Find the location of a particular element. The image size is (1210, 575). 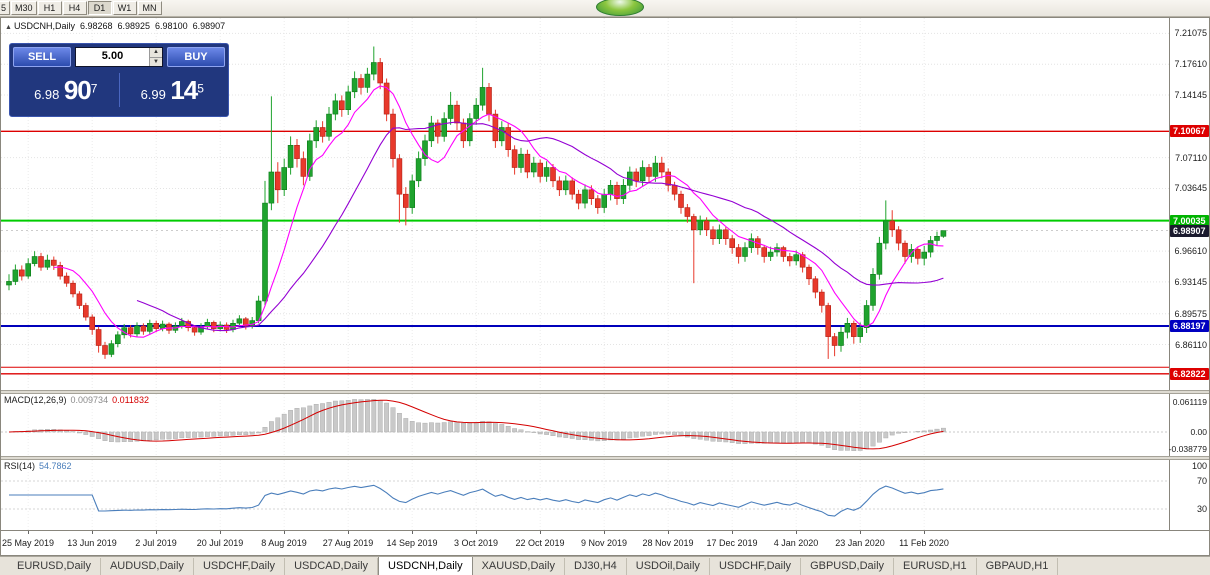

sell-price-prefix: 6.98 is located at coordinates (47, 94).